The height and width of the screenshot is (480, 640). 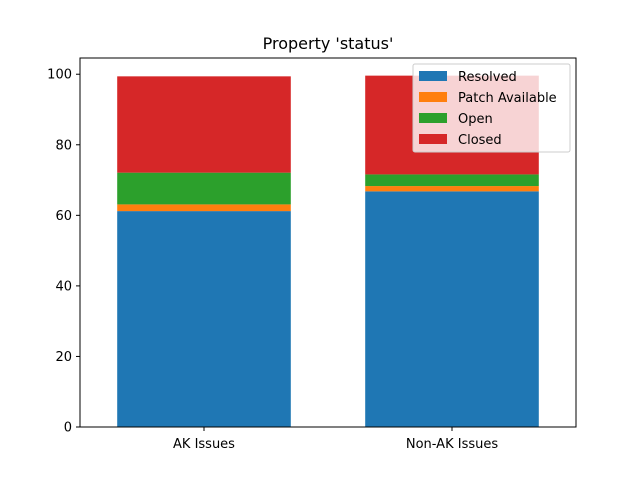 I want to click on x-tick-label: Non-AK Issues, so click(x=452, y=444).